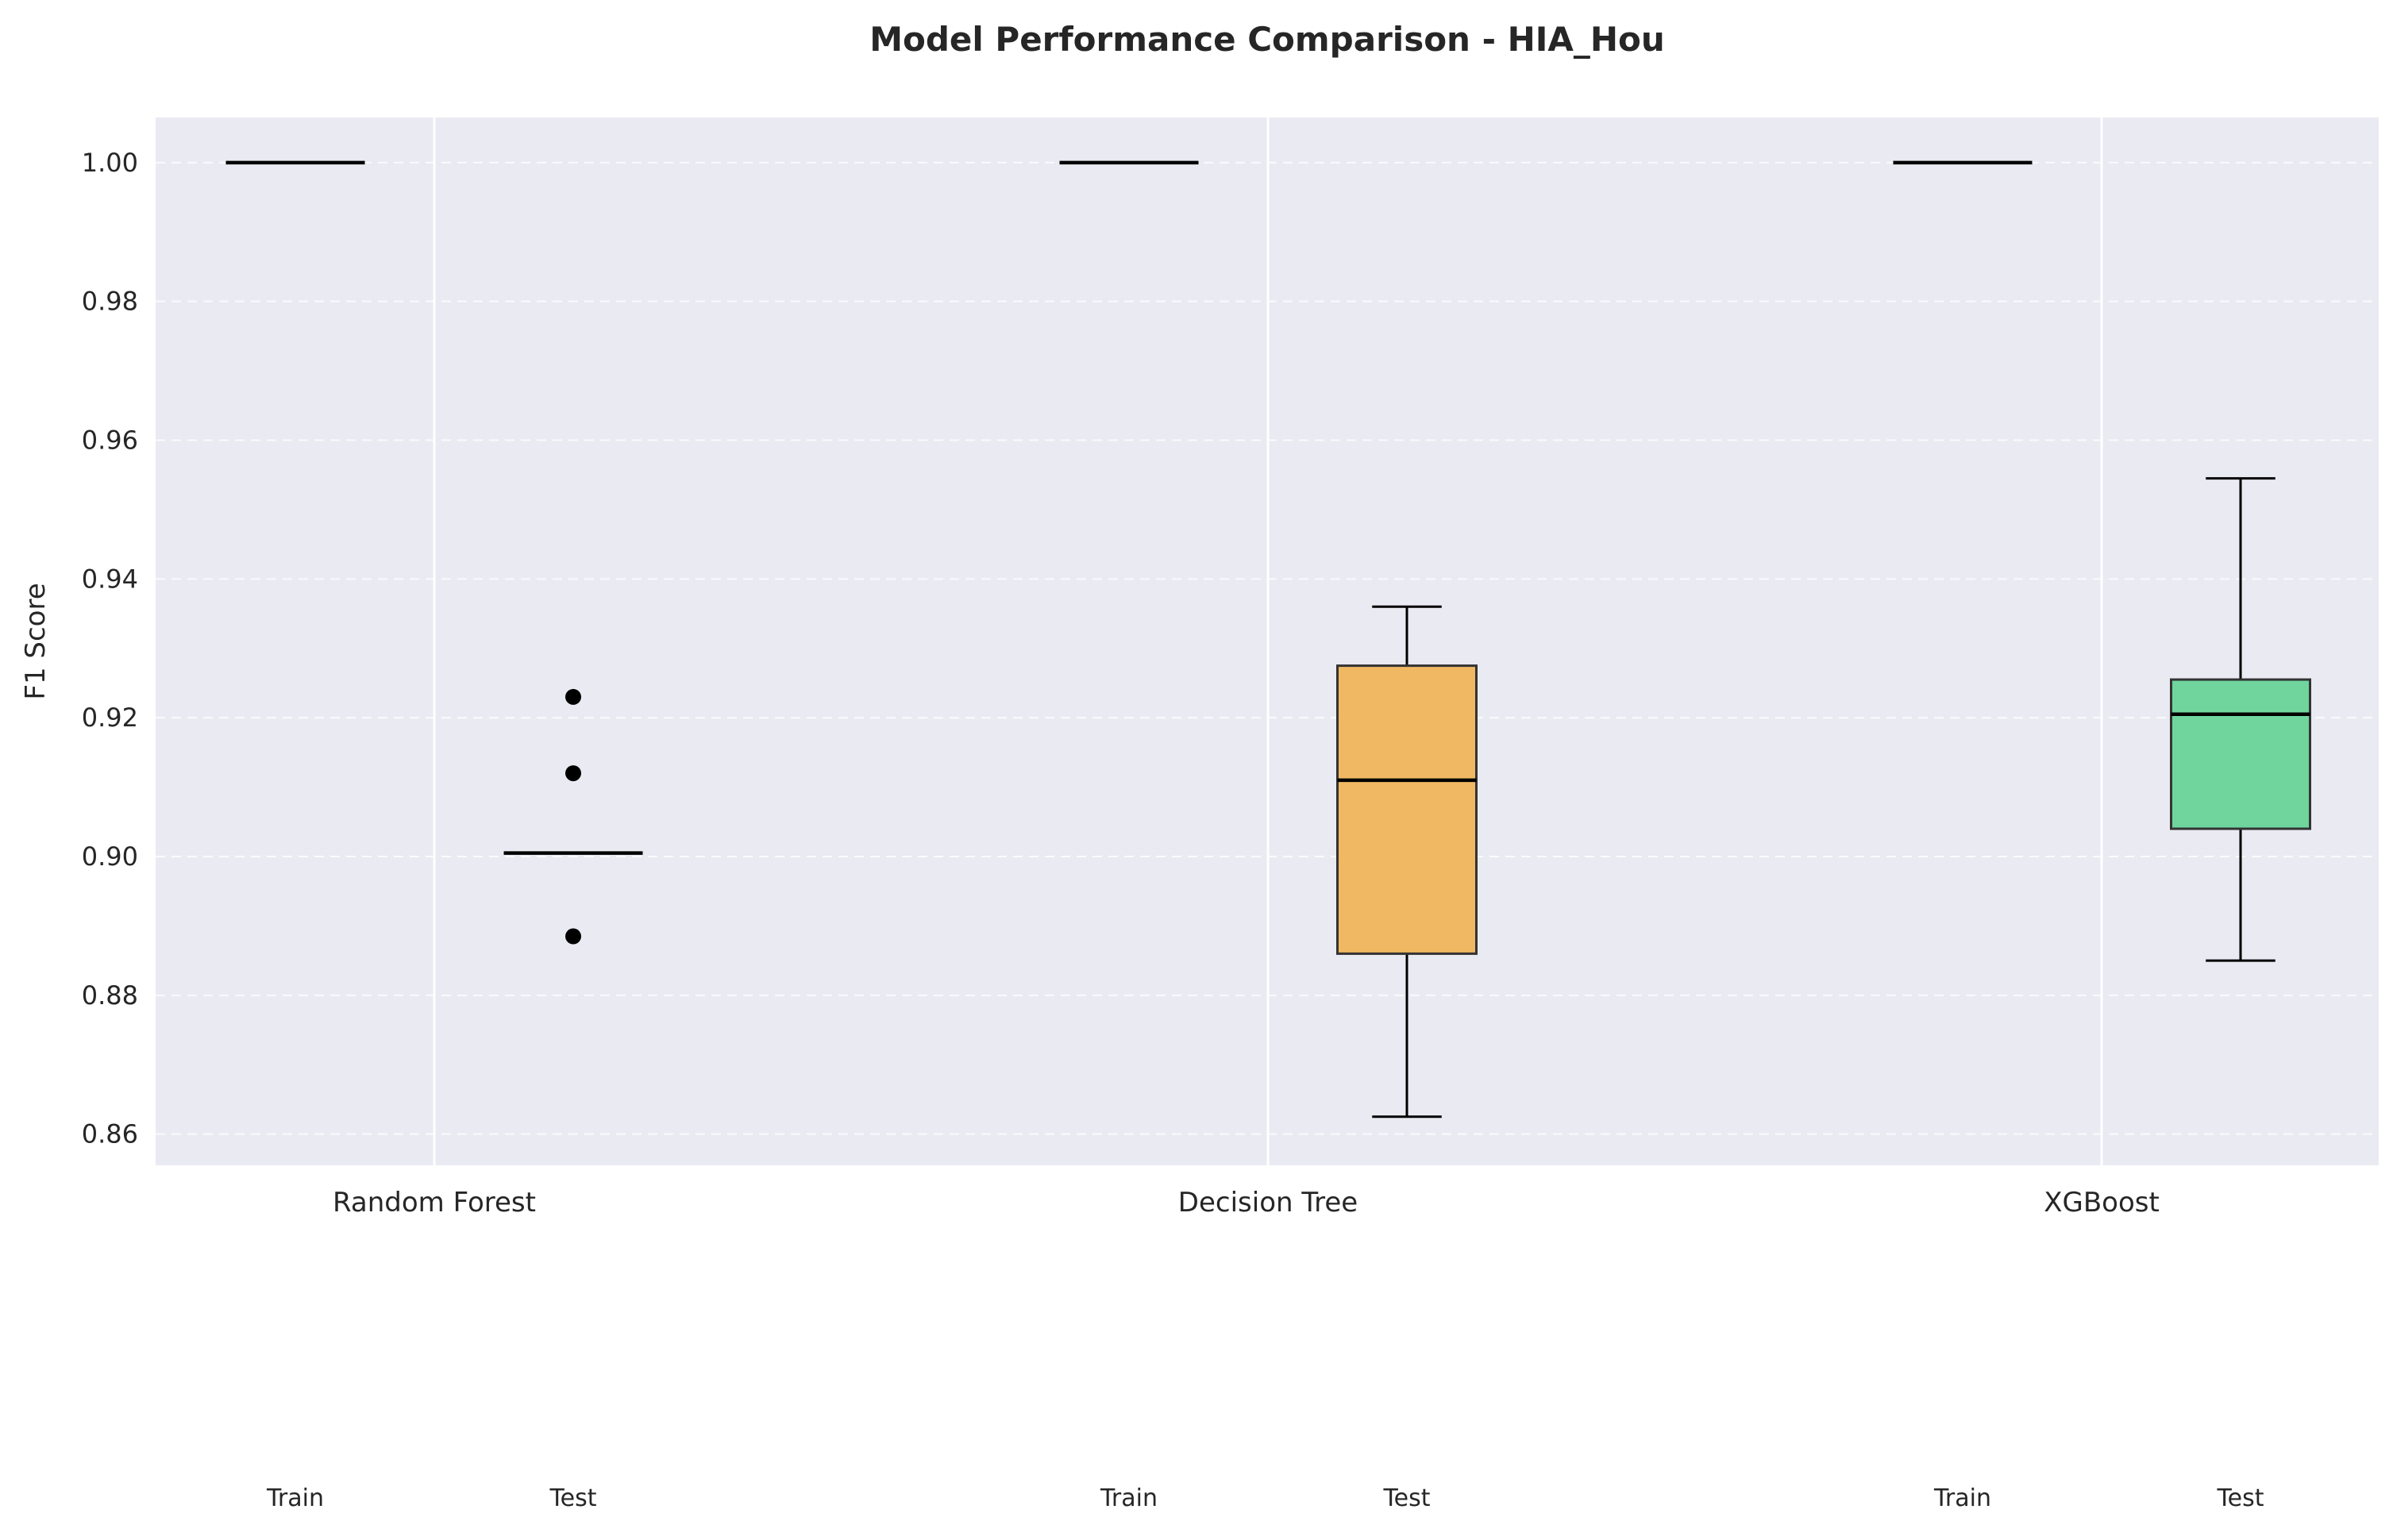 This screenshot has height=1540, width=2393. Describe the element at coordinates (36, 641) in the screenshot. I see `y-axis-label: F1 Score` at that location.